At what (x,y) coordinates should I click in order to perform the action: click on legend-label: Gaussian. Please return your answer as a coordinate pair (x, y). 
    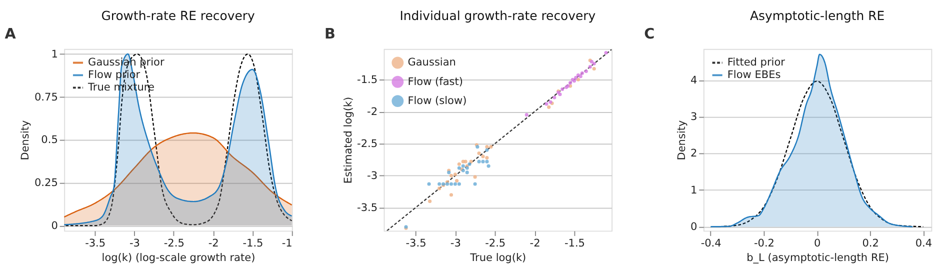
    Looking at the image, I should click on (432, 62).